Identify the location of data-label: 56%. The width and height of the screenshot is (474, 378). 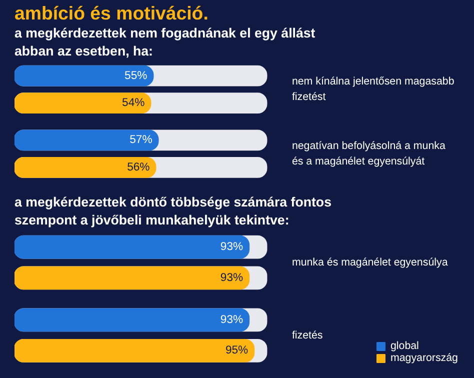
(138, 167).